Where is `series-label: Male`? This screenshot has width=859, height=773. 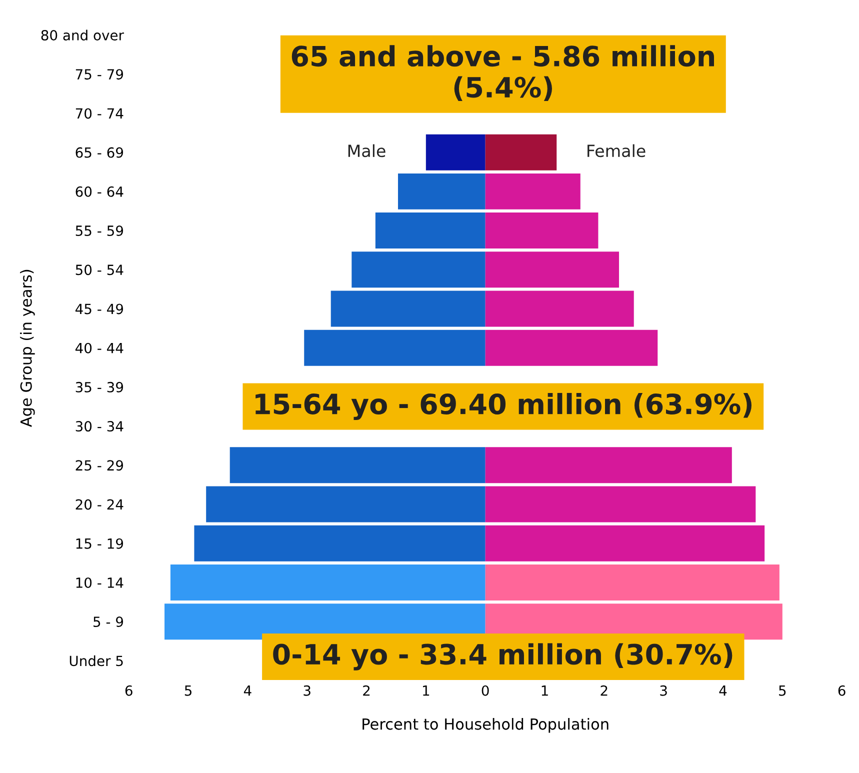 series-label: Male is located at coordinates (367, 151).